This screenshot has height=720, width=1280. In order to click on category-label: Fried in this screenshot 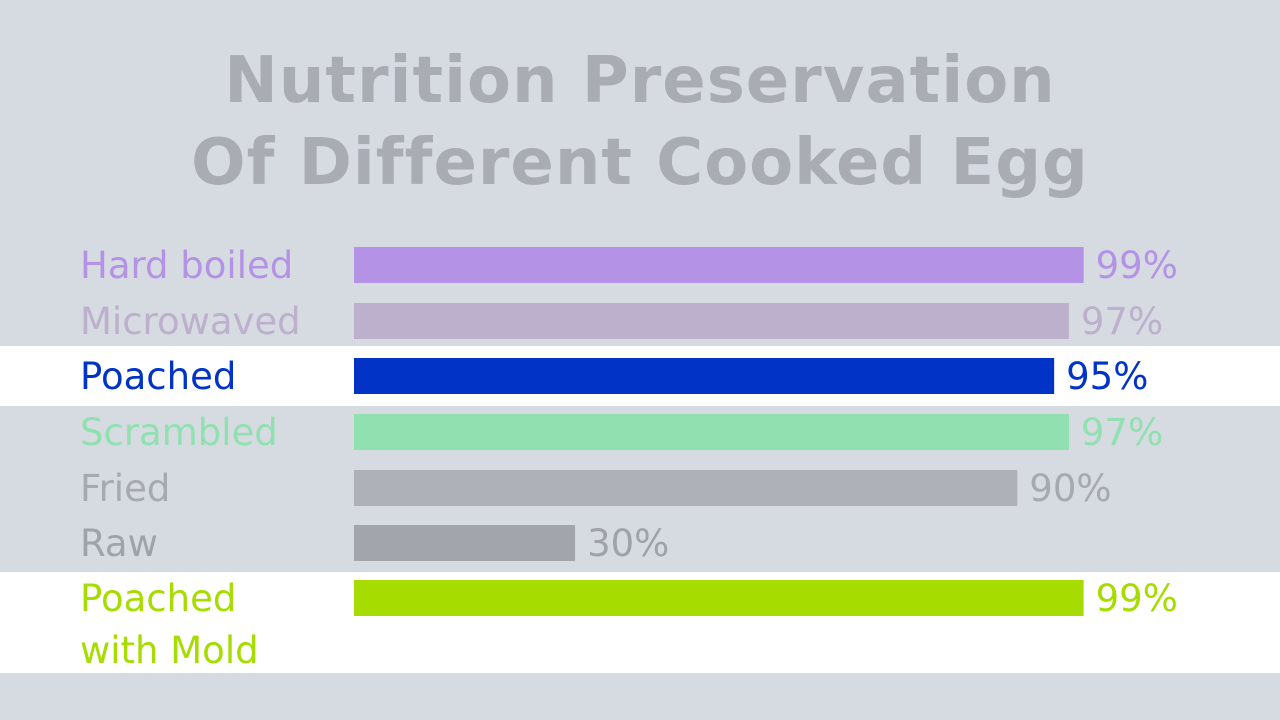, I will do `click(125, 488)`.